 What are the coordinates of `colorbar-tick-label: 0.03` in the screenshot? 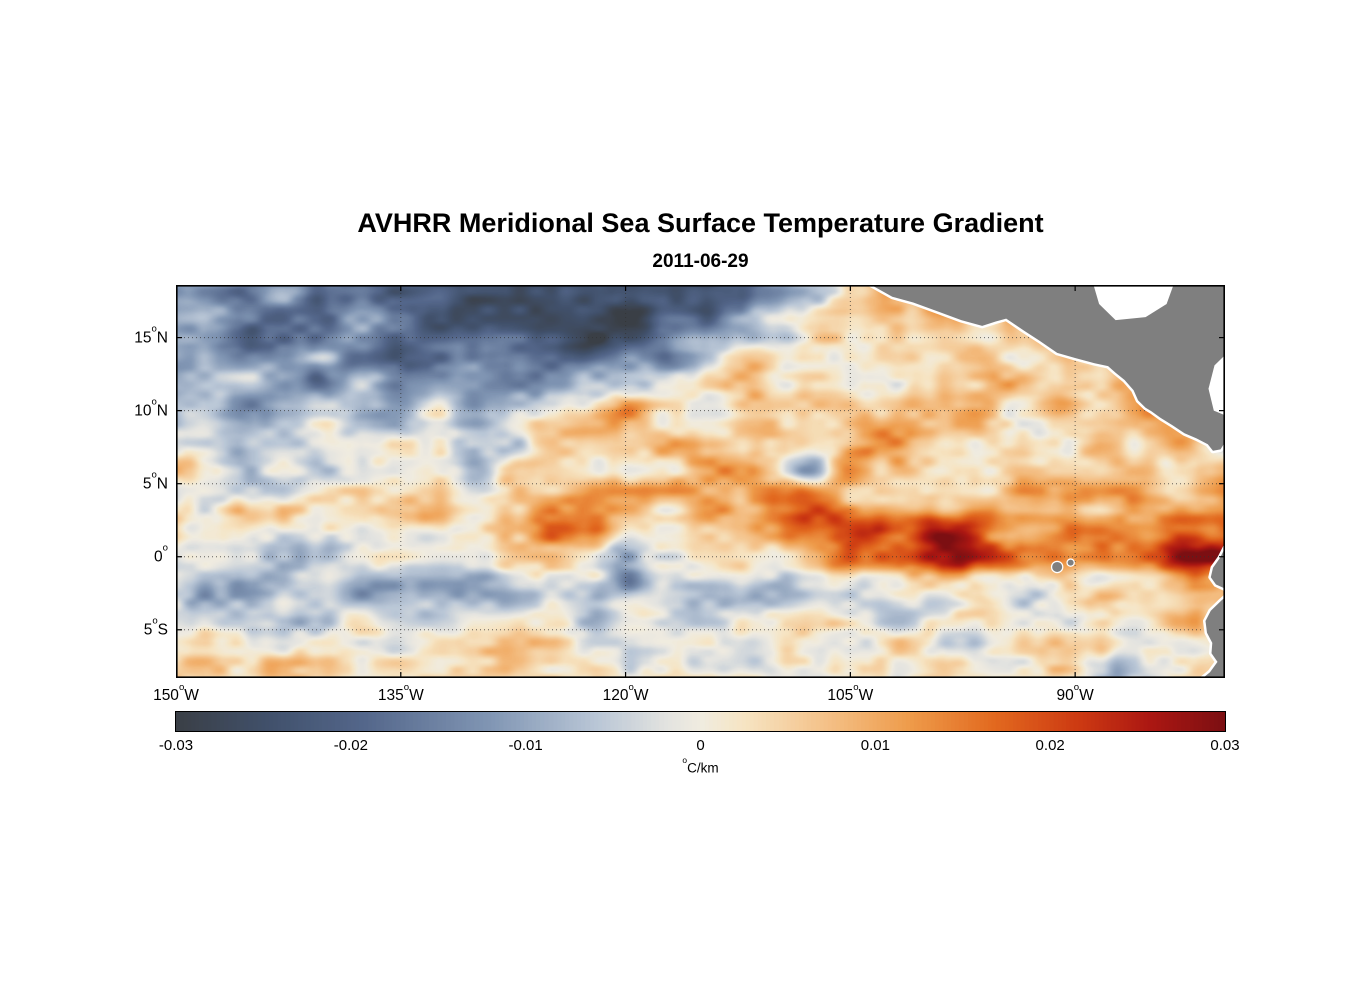 It's located at (1225, 745).